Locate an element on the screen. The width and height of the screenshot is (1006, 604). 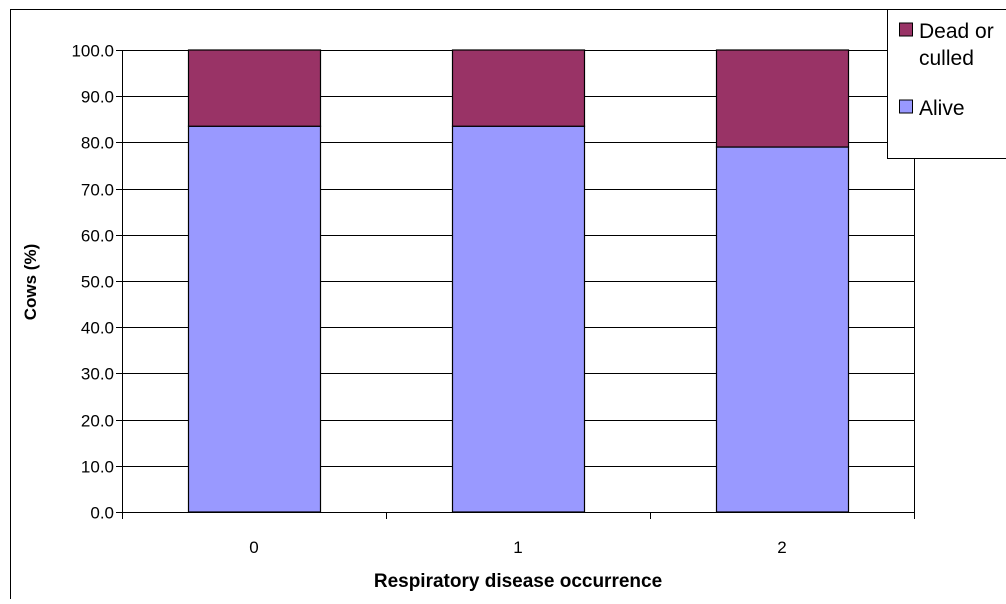
y-tick-label: 100.0 is located at coordinates (92, 51).